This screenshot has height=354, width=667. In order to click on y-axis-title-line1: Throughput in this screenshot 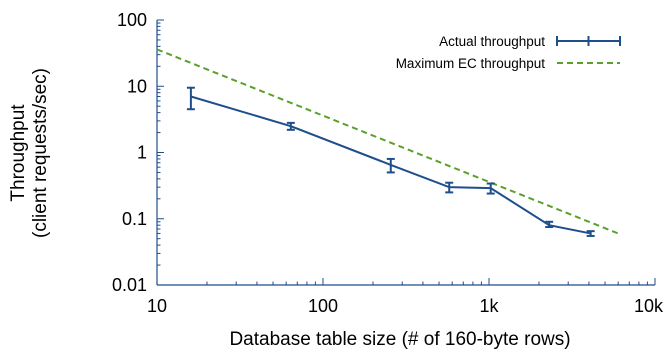, I will do `click(18, 153)`.